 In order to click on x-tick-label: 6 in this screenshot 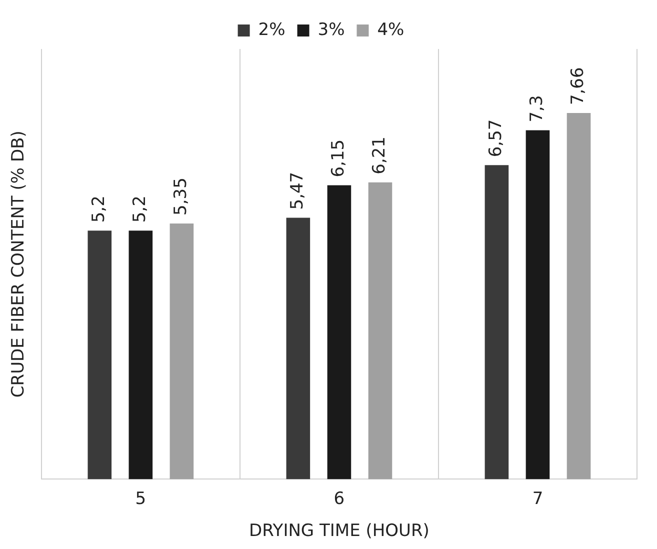, I will do `click(339, 498)`.